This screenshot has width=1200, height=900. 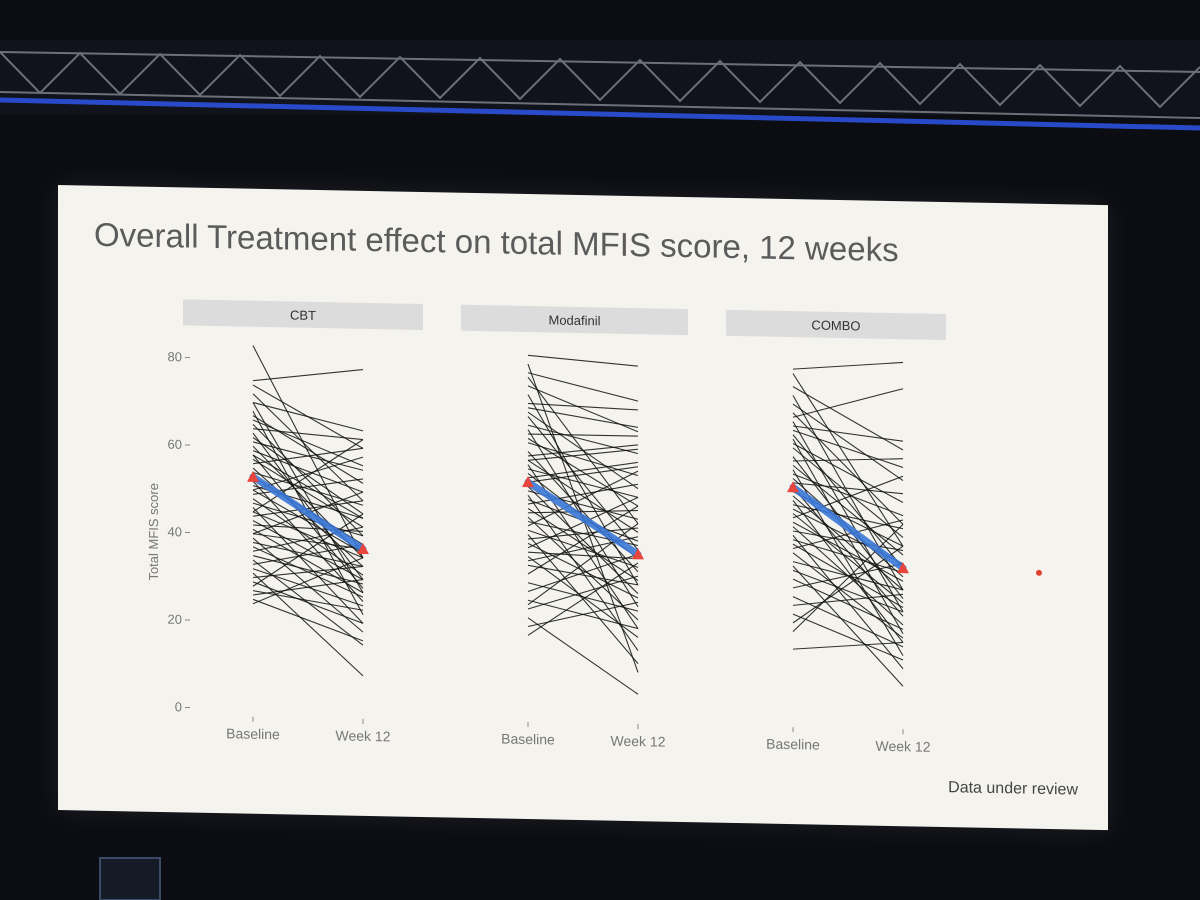 What do you see at coordinates (175, 619) in the screenshot?
I see `y-tick-label: 20` at bounding box center [175, 619].